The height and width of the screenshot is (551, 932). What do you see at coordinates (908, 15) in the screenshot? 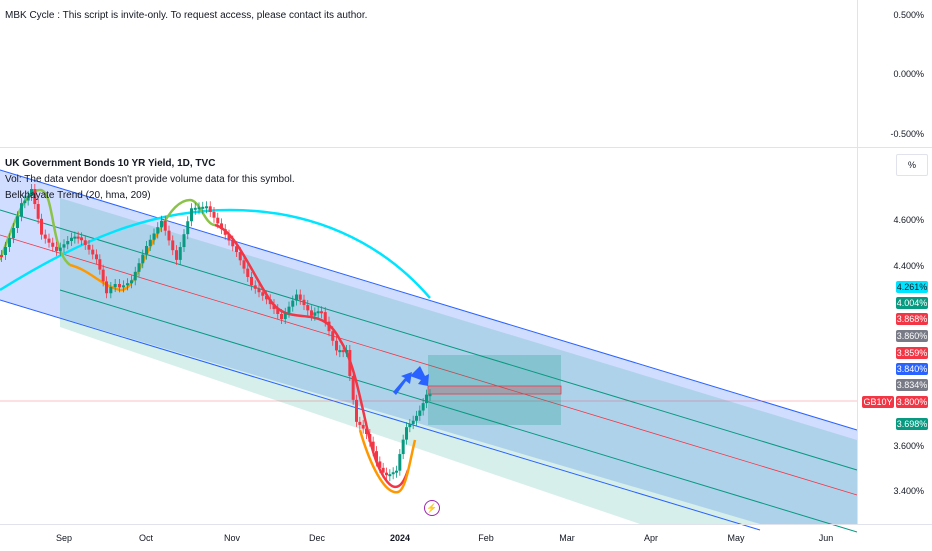
I see `indicator-tick: 0.500%` at bounding box center [908, 15].